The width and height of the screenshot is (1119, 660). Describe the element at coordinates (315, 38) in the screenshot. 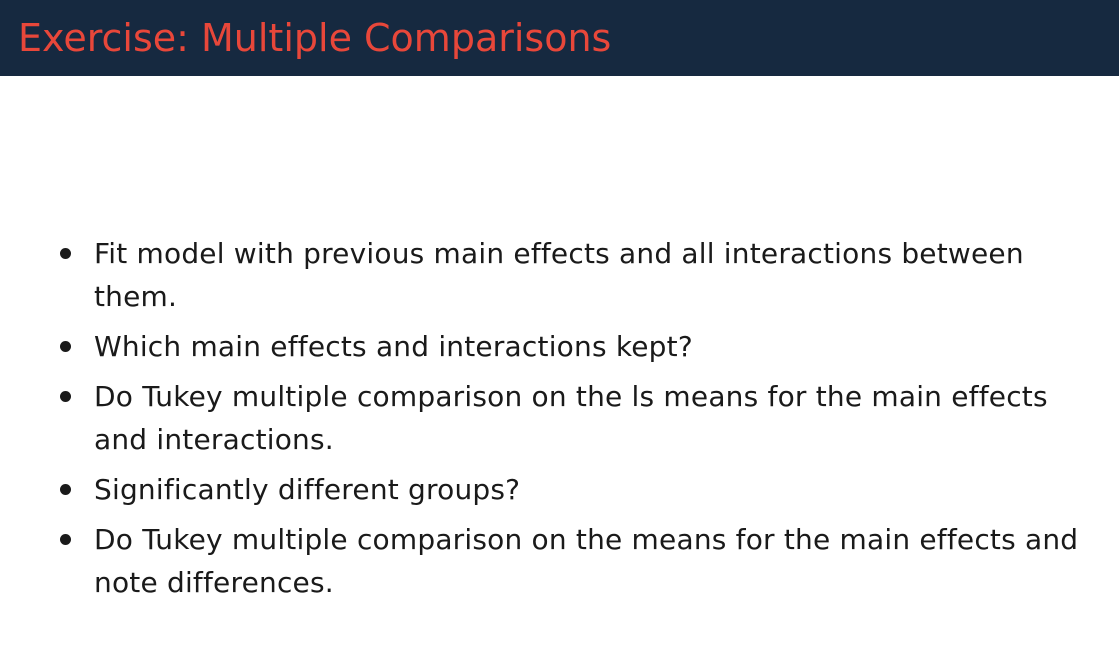

I see `slide-title: Exercise: Multiple Comparisons` at that location.